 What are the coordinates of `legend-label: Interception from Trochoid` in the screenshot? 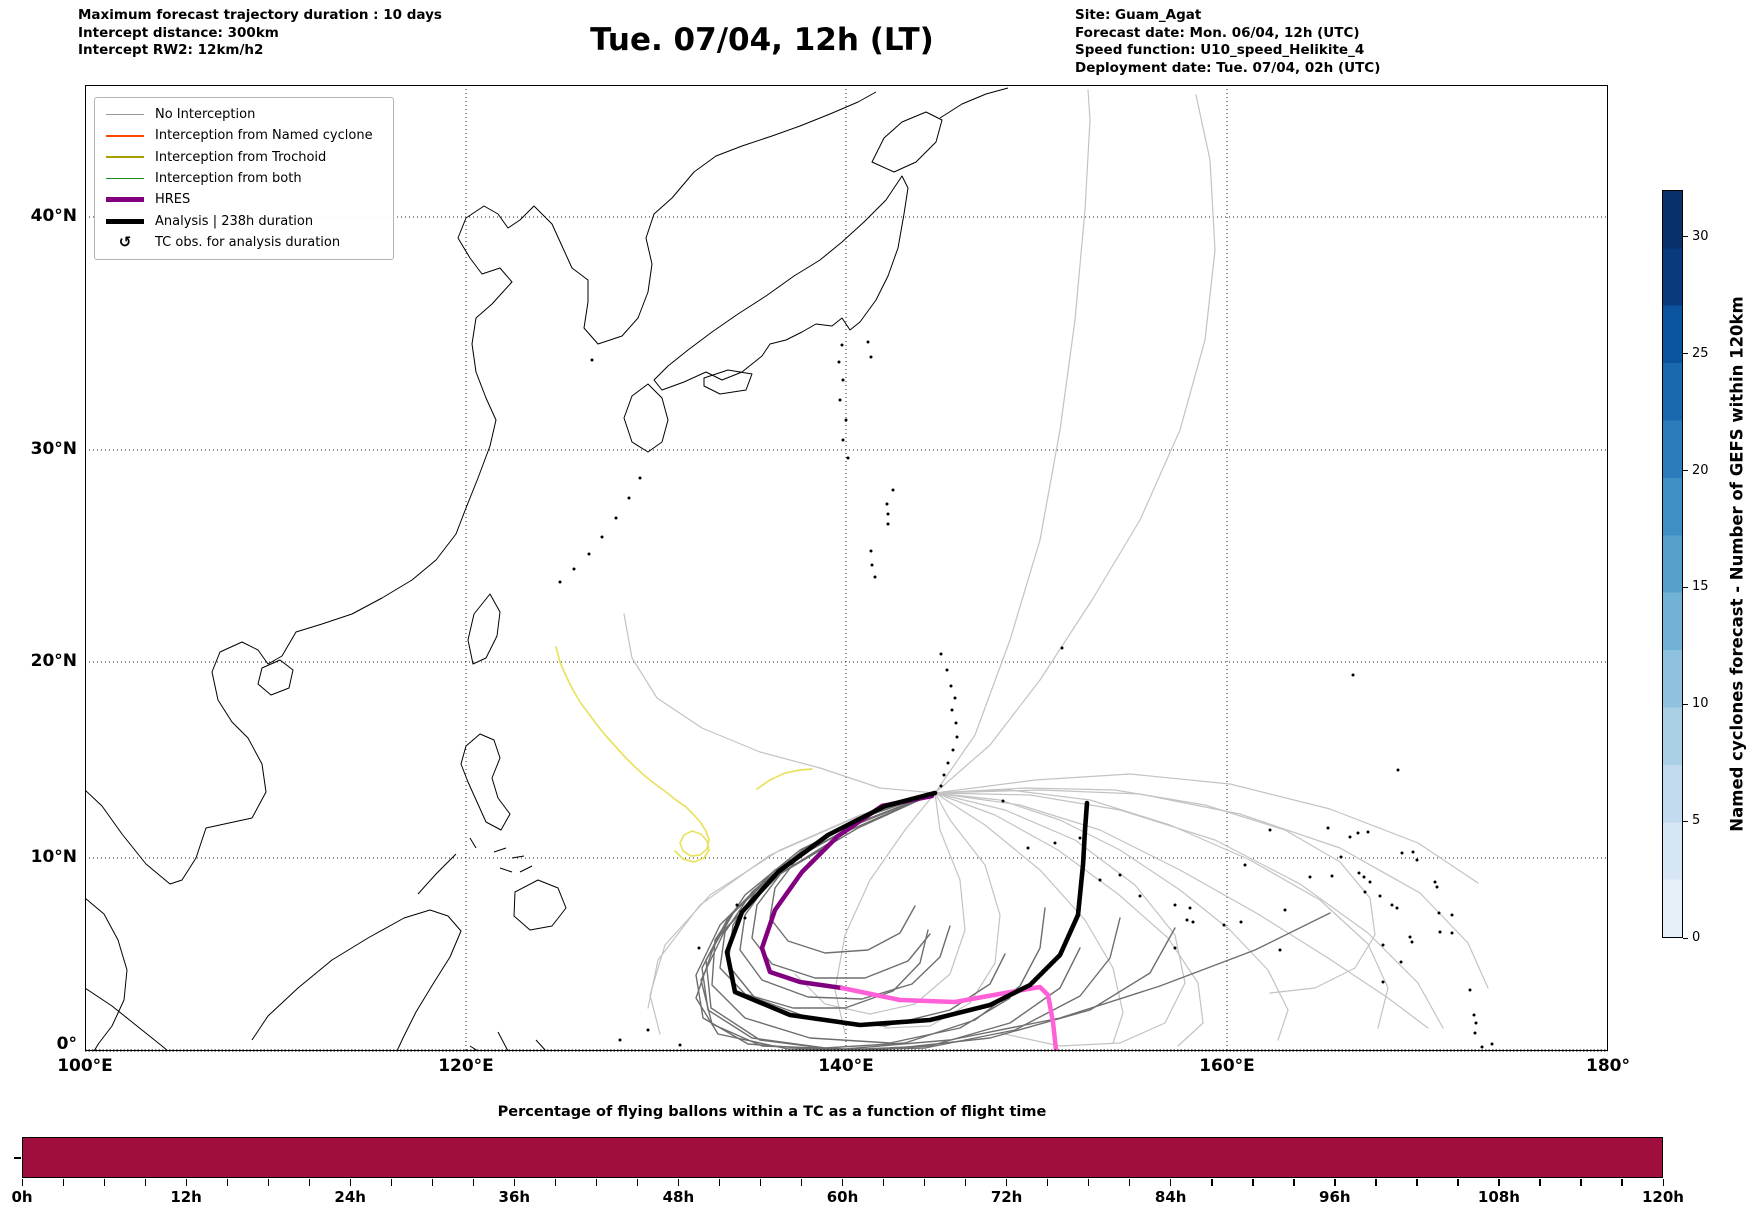 It's located at (241, 157).